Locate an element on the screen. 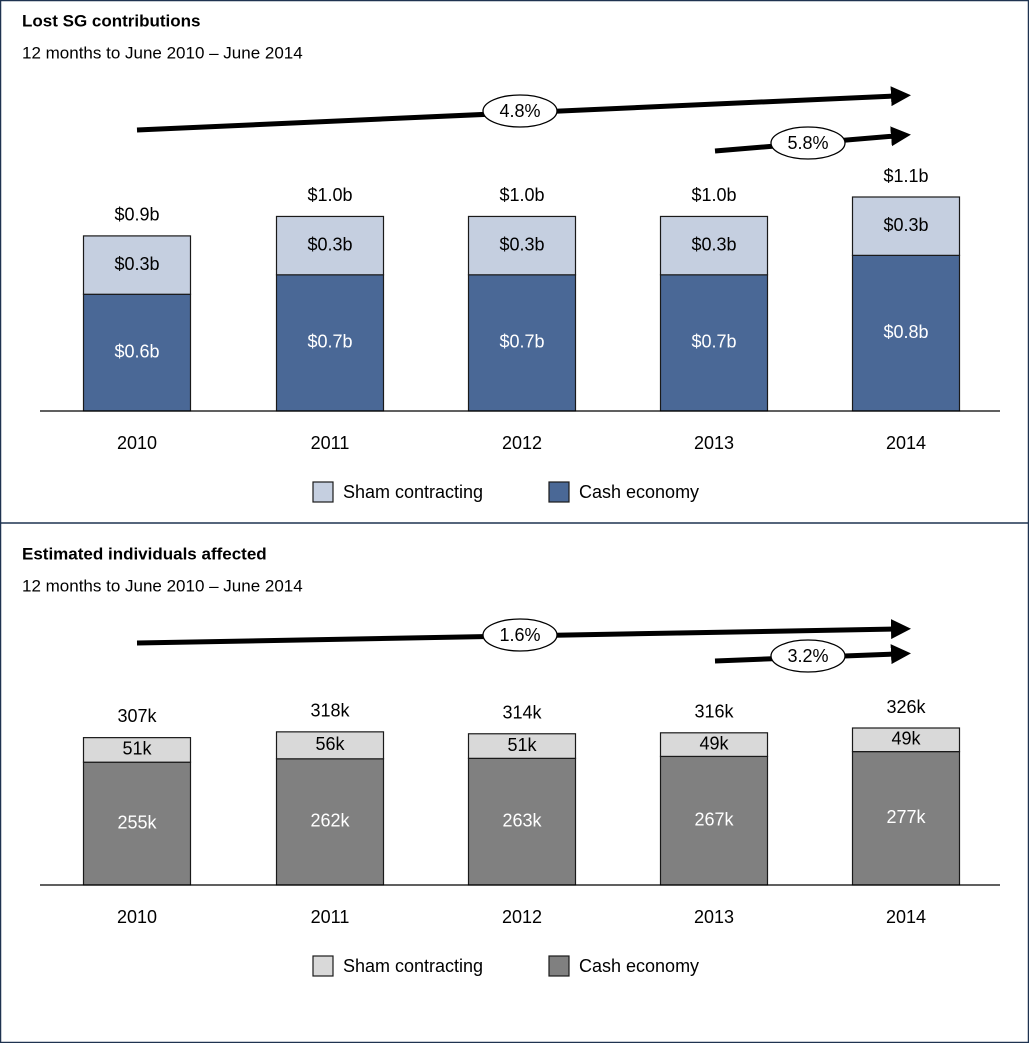 This screenshot has width=1029, height=1043. total-label: 318k is located at coordinates (330, 711).